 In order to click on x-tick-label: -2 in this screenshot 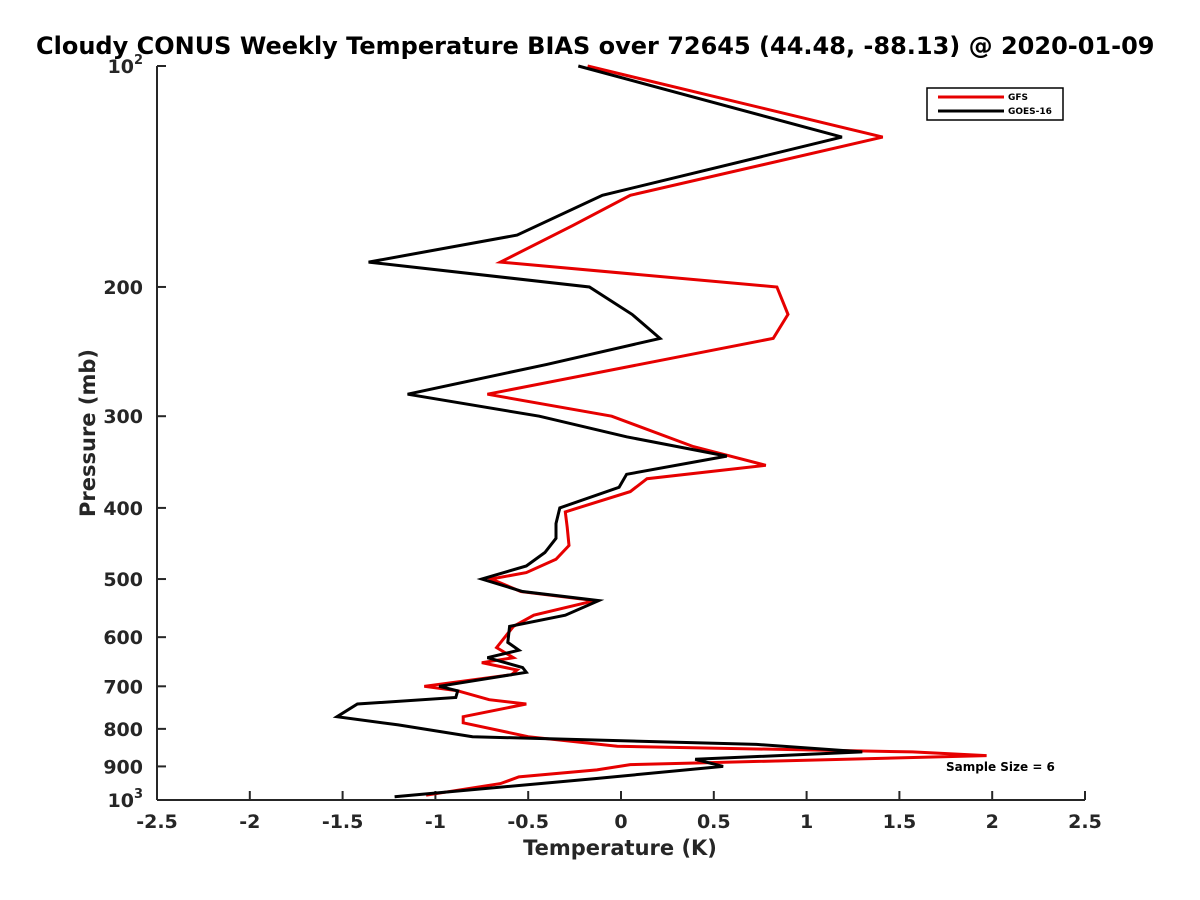, I will do `click(249, 822)`.